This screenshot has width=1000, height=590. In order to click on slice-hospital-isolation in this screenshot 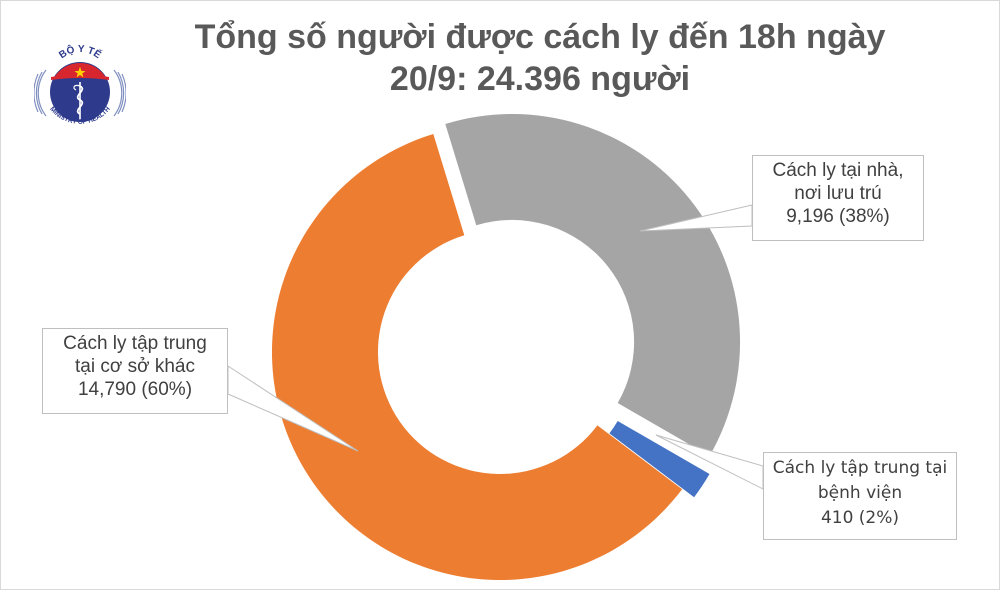, I will do `click(659, 459)`.